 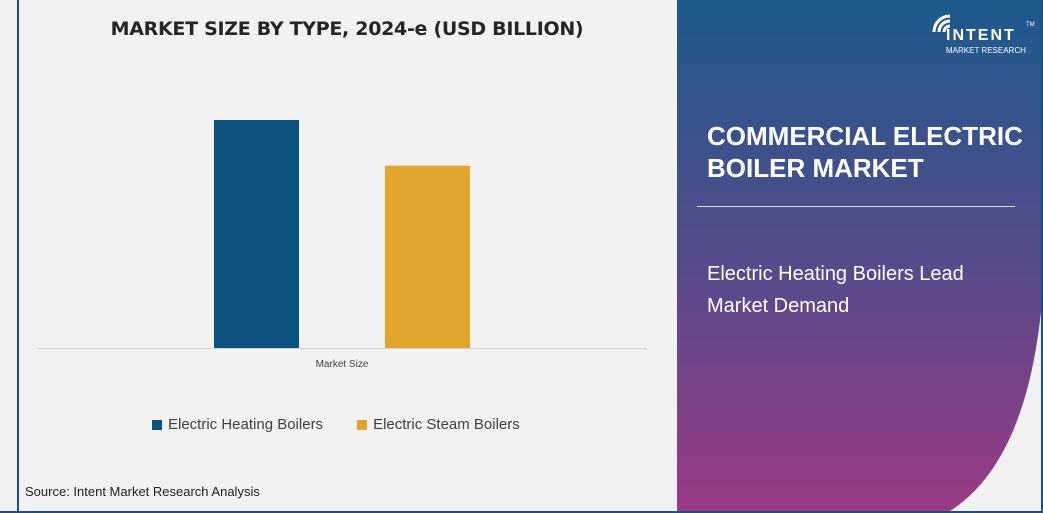 I want to click on report-title: COMMERCIAL ELECTRIC BOILER MARKET, so click(x=865, y=152).